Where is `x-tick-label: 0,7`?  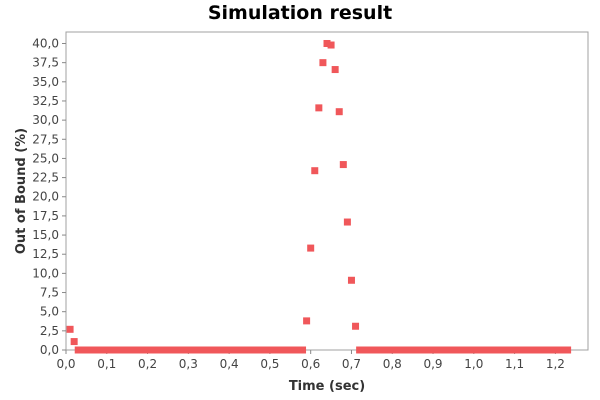 x-tick-label: 0,7 is located at coordinates (351, 364).